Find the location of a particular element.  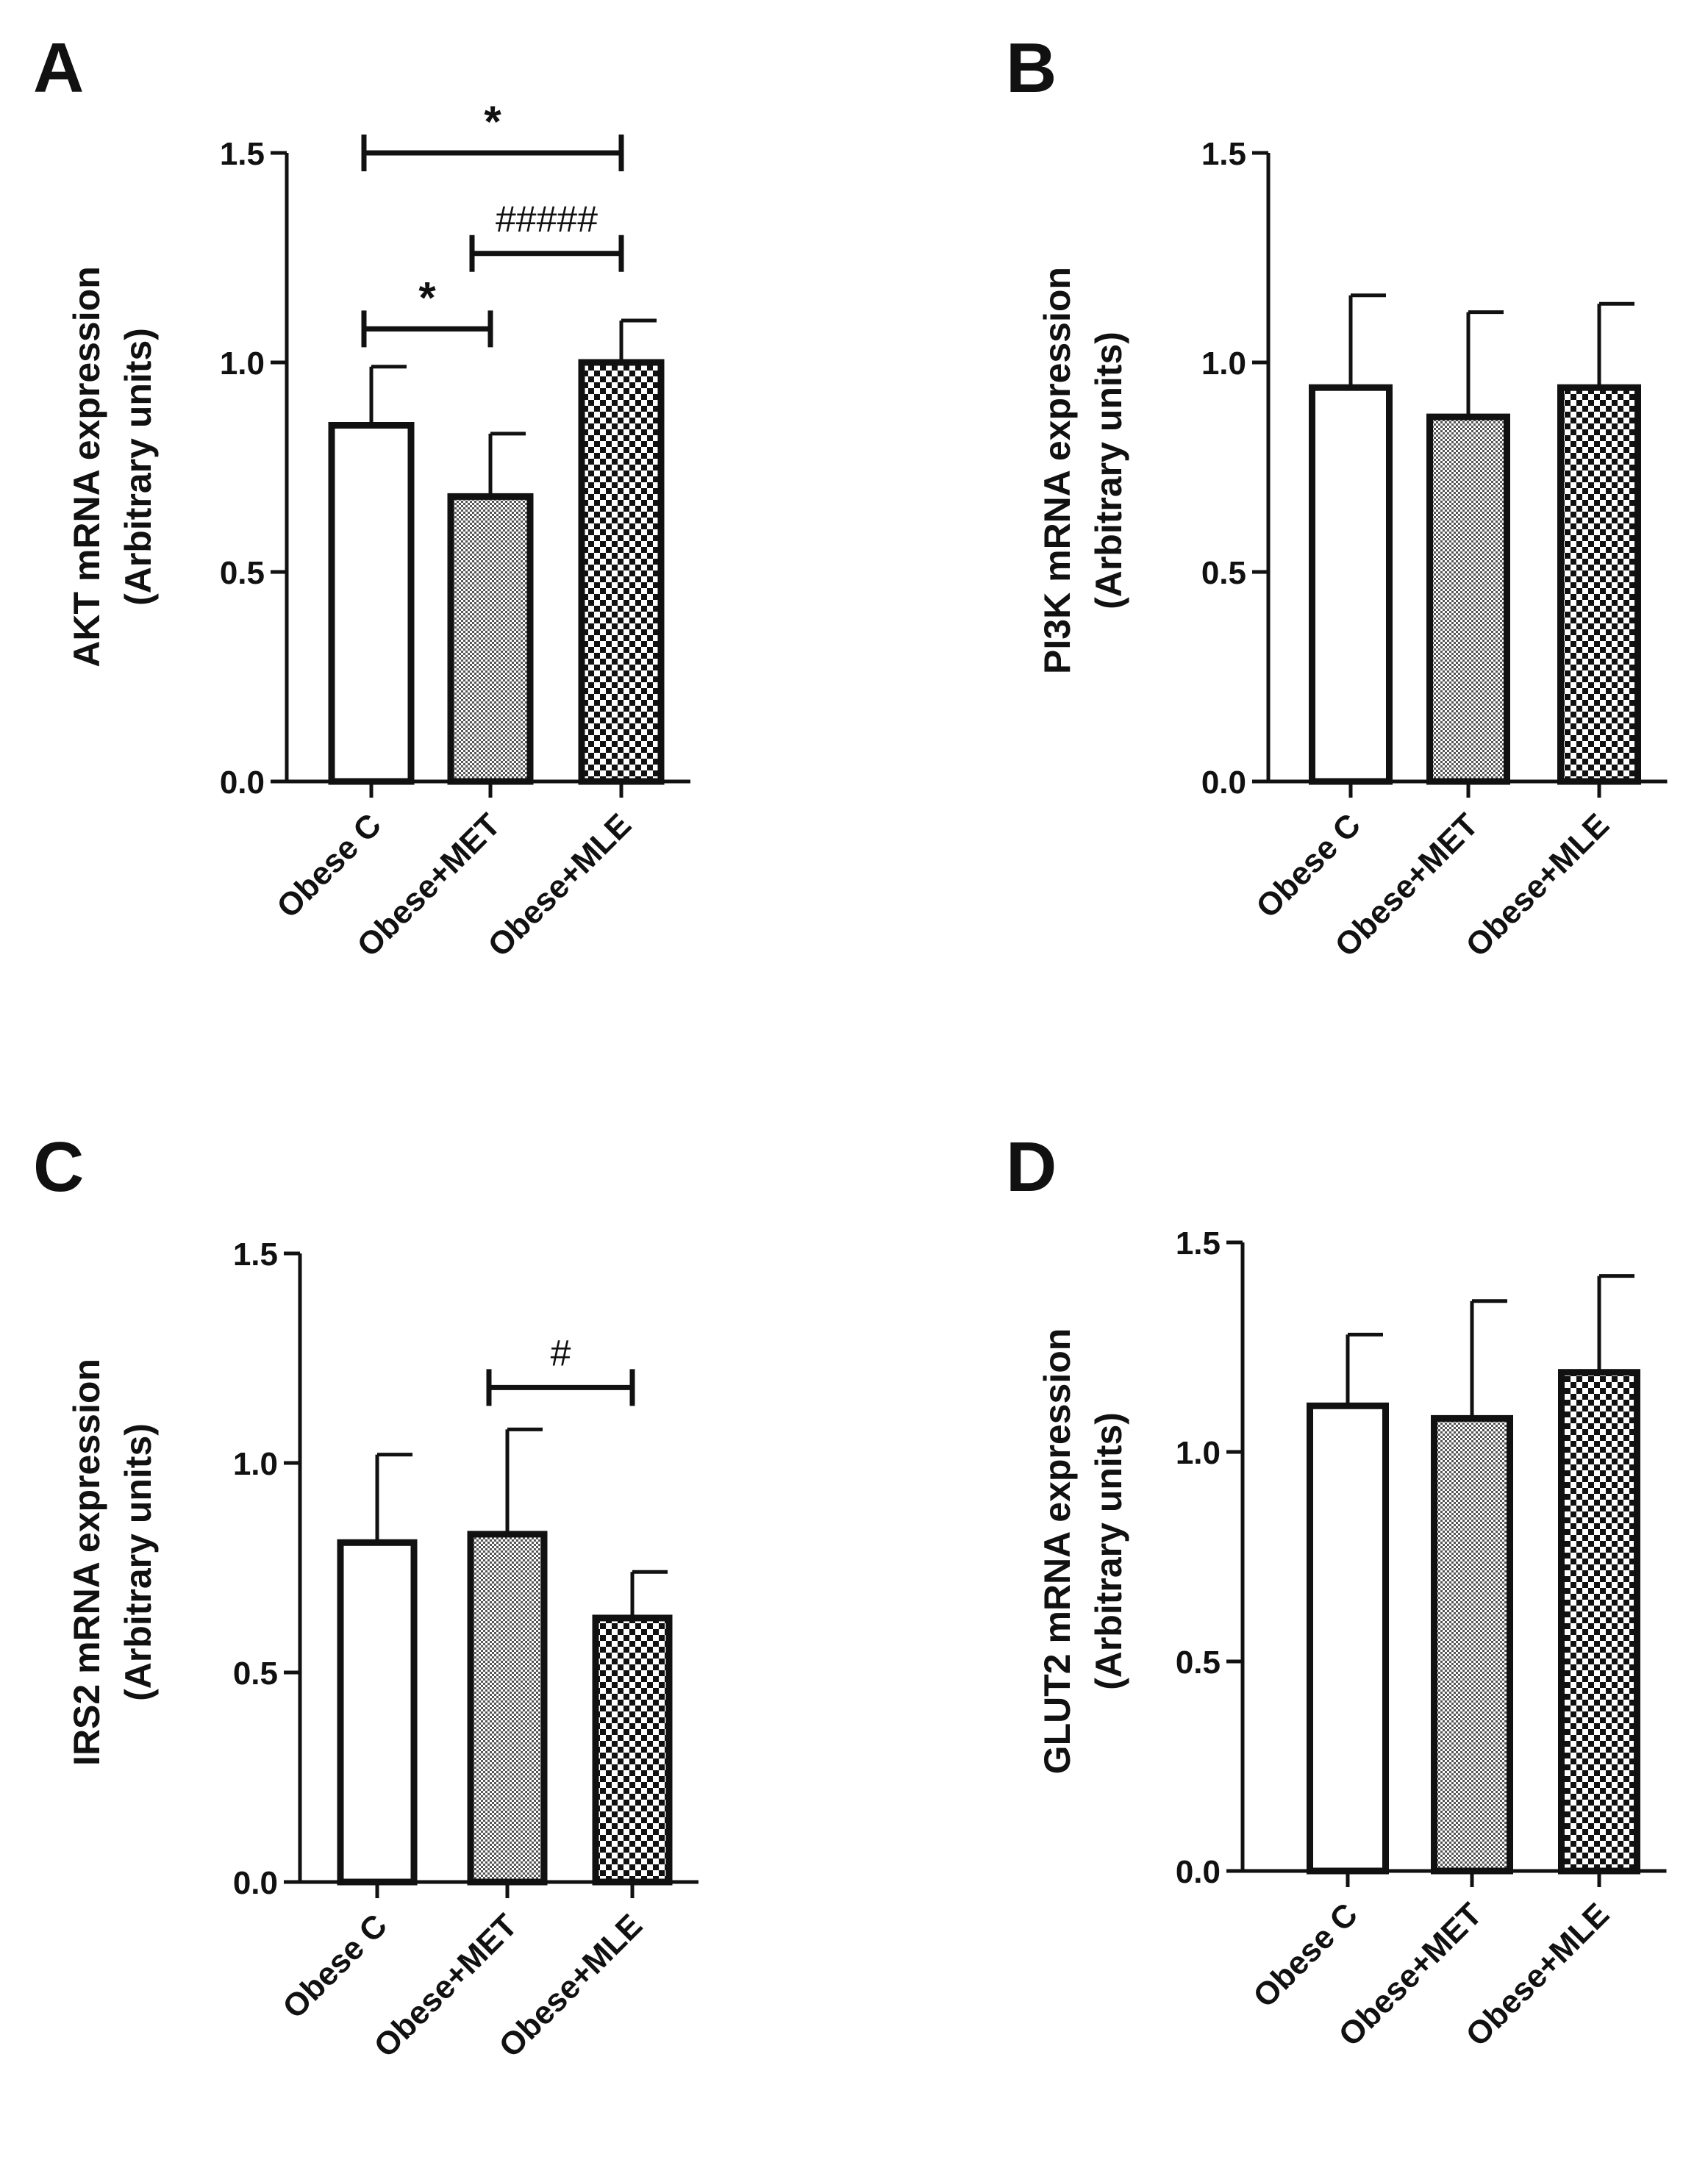

y-tick-label-d-1: 0.5 is located at coordinates (1198, 1663).